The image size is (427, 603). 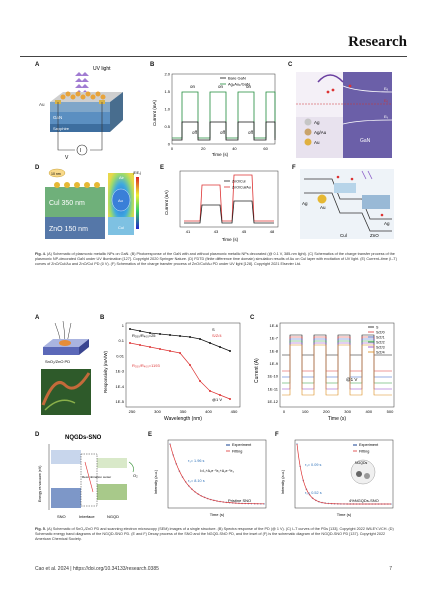 What do you see at coordinates (229, 198) in the screenshot?
I see `series-zno-cul-au` at bounding box center [229, 198].